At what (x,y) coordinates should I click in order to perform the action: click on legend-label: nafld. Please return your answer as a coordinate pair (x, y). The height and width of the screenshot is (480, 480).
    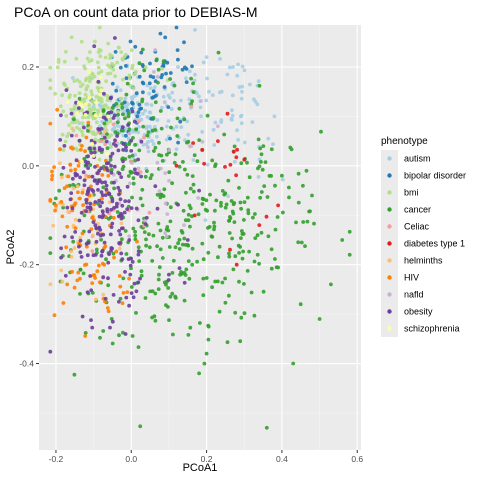
    Looking at the image, I should click on (414, 295).